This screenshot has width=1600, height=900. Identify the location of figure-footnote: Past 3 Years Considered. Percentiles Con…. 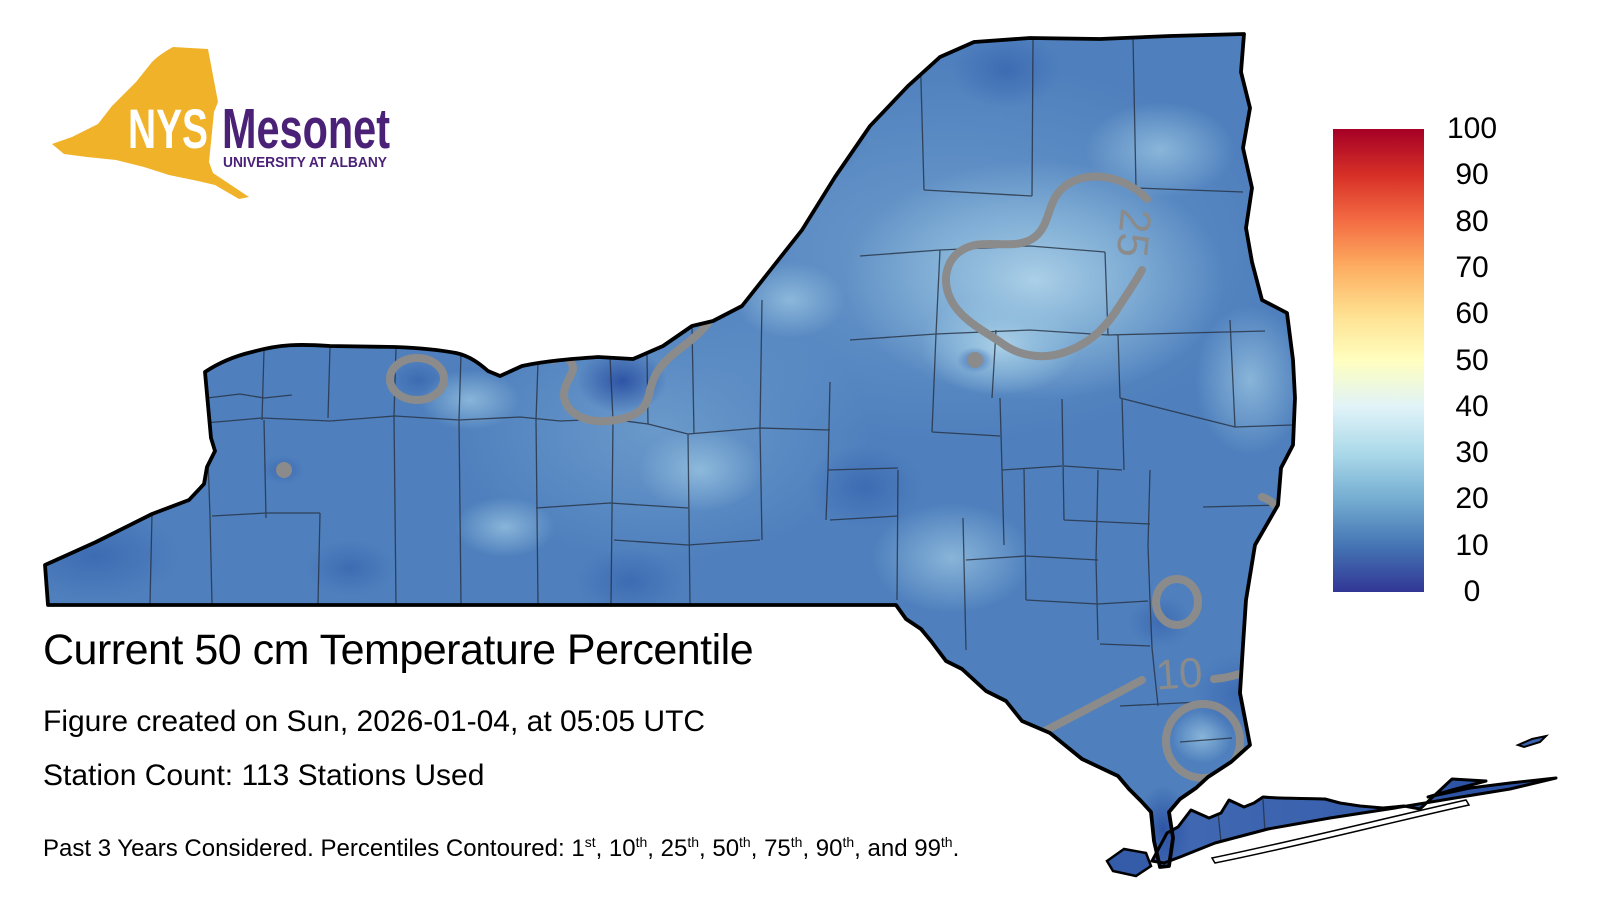
(501, 849).